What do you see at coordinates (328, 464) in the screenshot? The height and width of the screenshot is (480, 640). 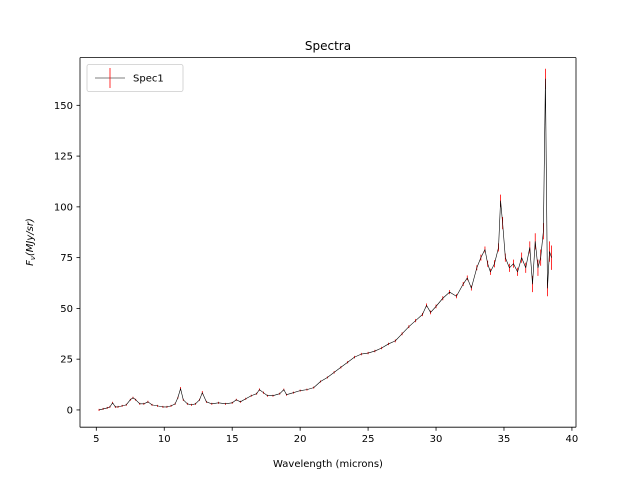 I see `x-axis-title: Wavelength (microns)` at bounding box center [328, 464].